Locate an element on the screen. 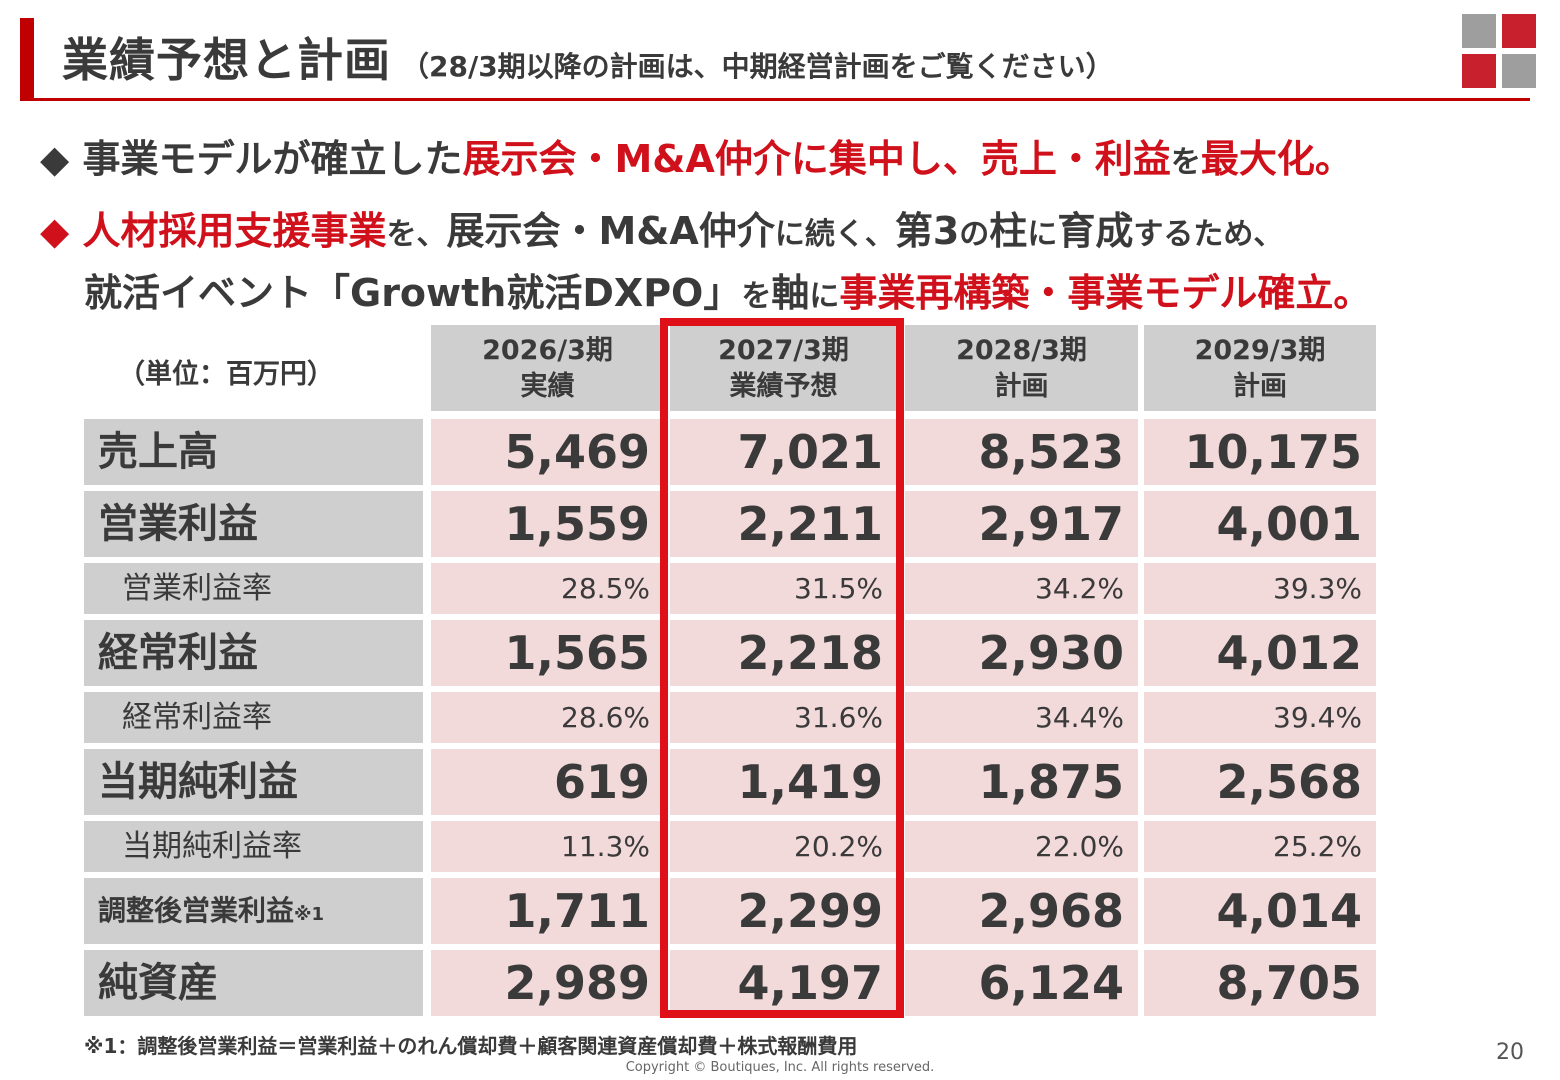  page-number: 20 is located at coordinates (1510, 1052).